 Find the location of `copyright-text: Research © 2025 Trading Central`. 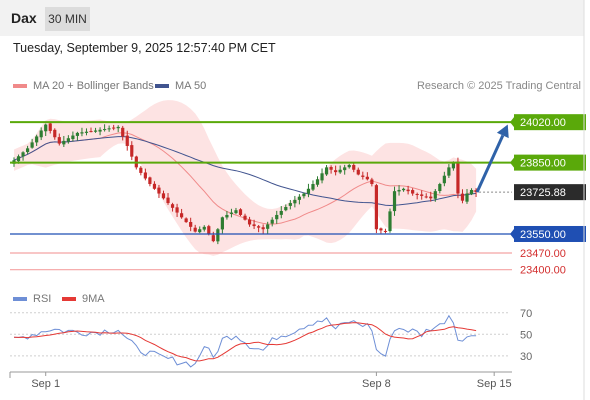

copyright-text: Research © 2025 Trading Central is located at coordinates (498, 86).